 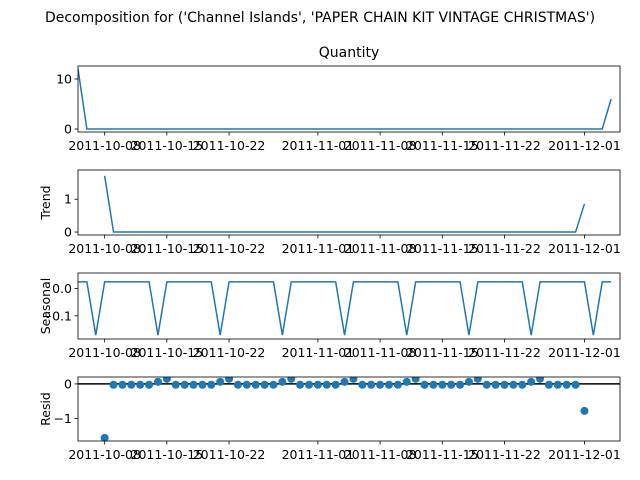 What do you see at coordinates (345, 308) in the screenshot?
I see `seasonal-line` at bounding box center [345, 308].